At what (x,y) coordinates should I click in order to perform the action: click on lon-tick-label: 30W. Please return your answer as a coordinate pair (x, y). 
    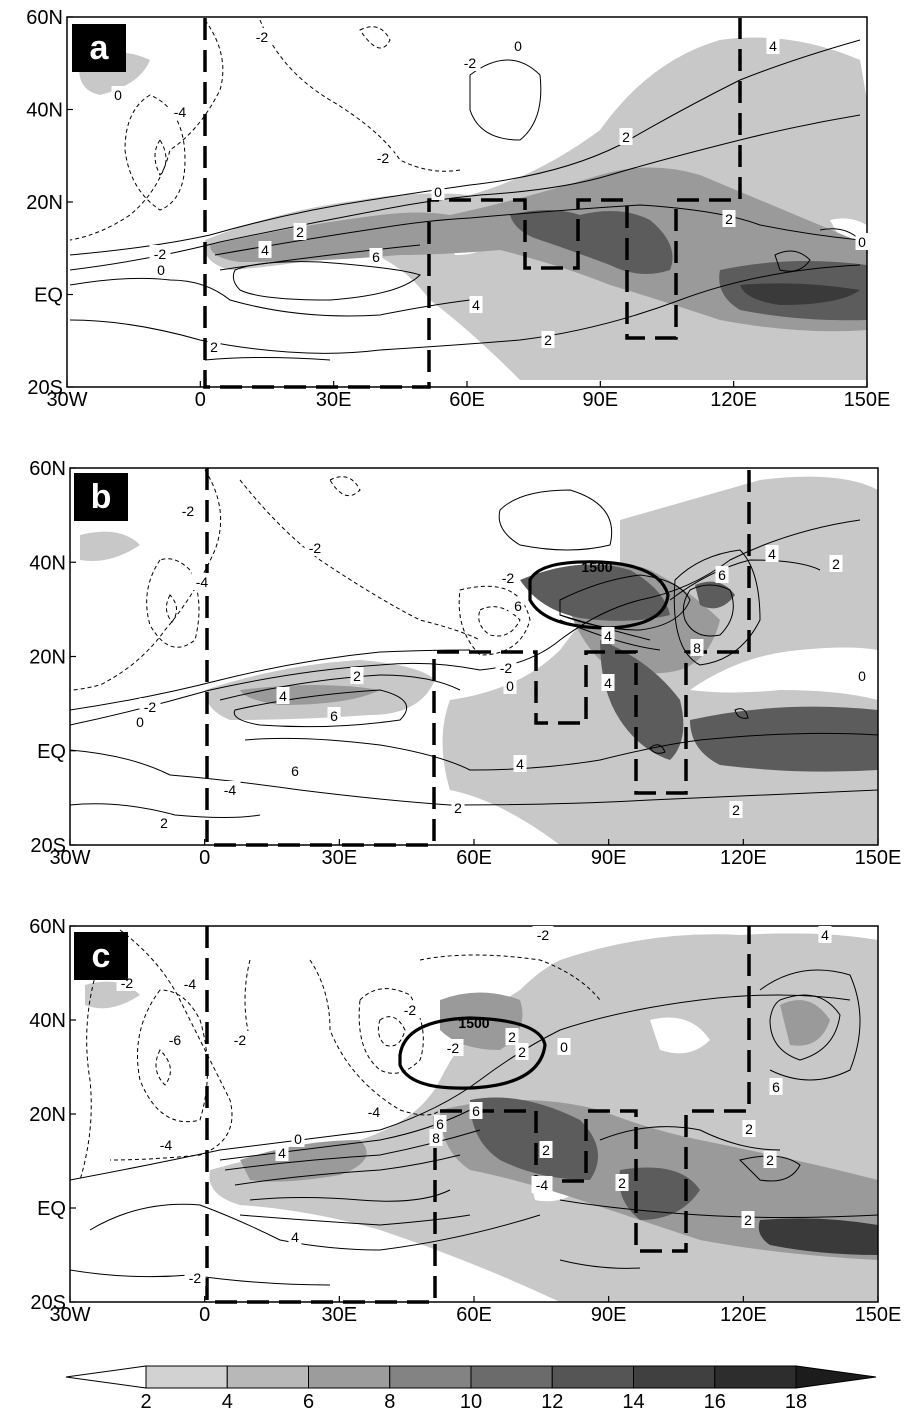
    Looking at the image, I should click on (66, 400).